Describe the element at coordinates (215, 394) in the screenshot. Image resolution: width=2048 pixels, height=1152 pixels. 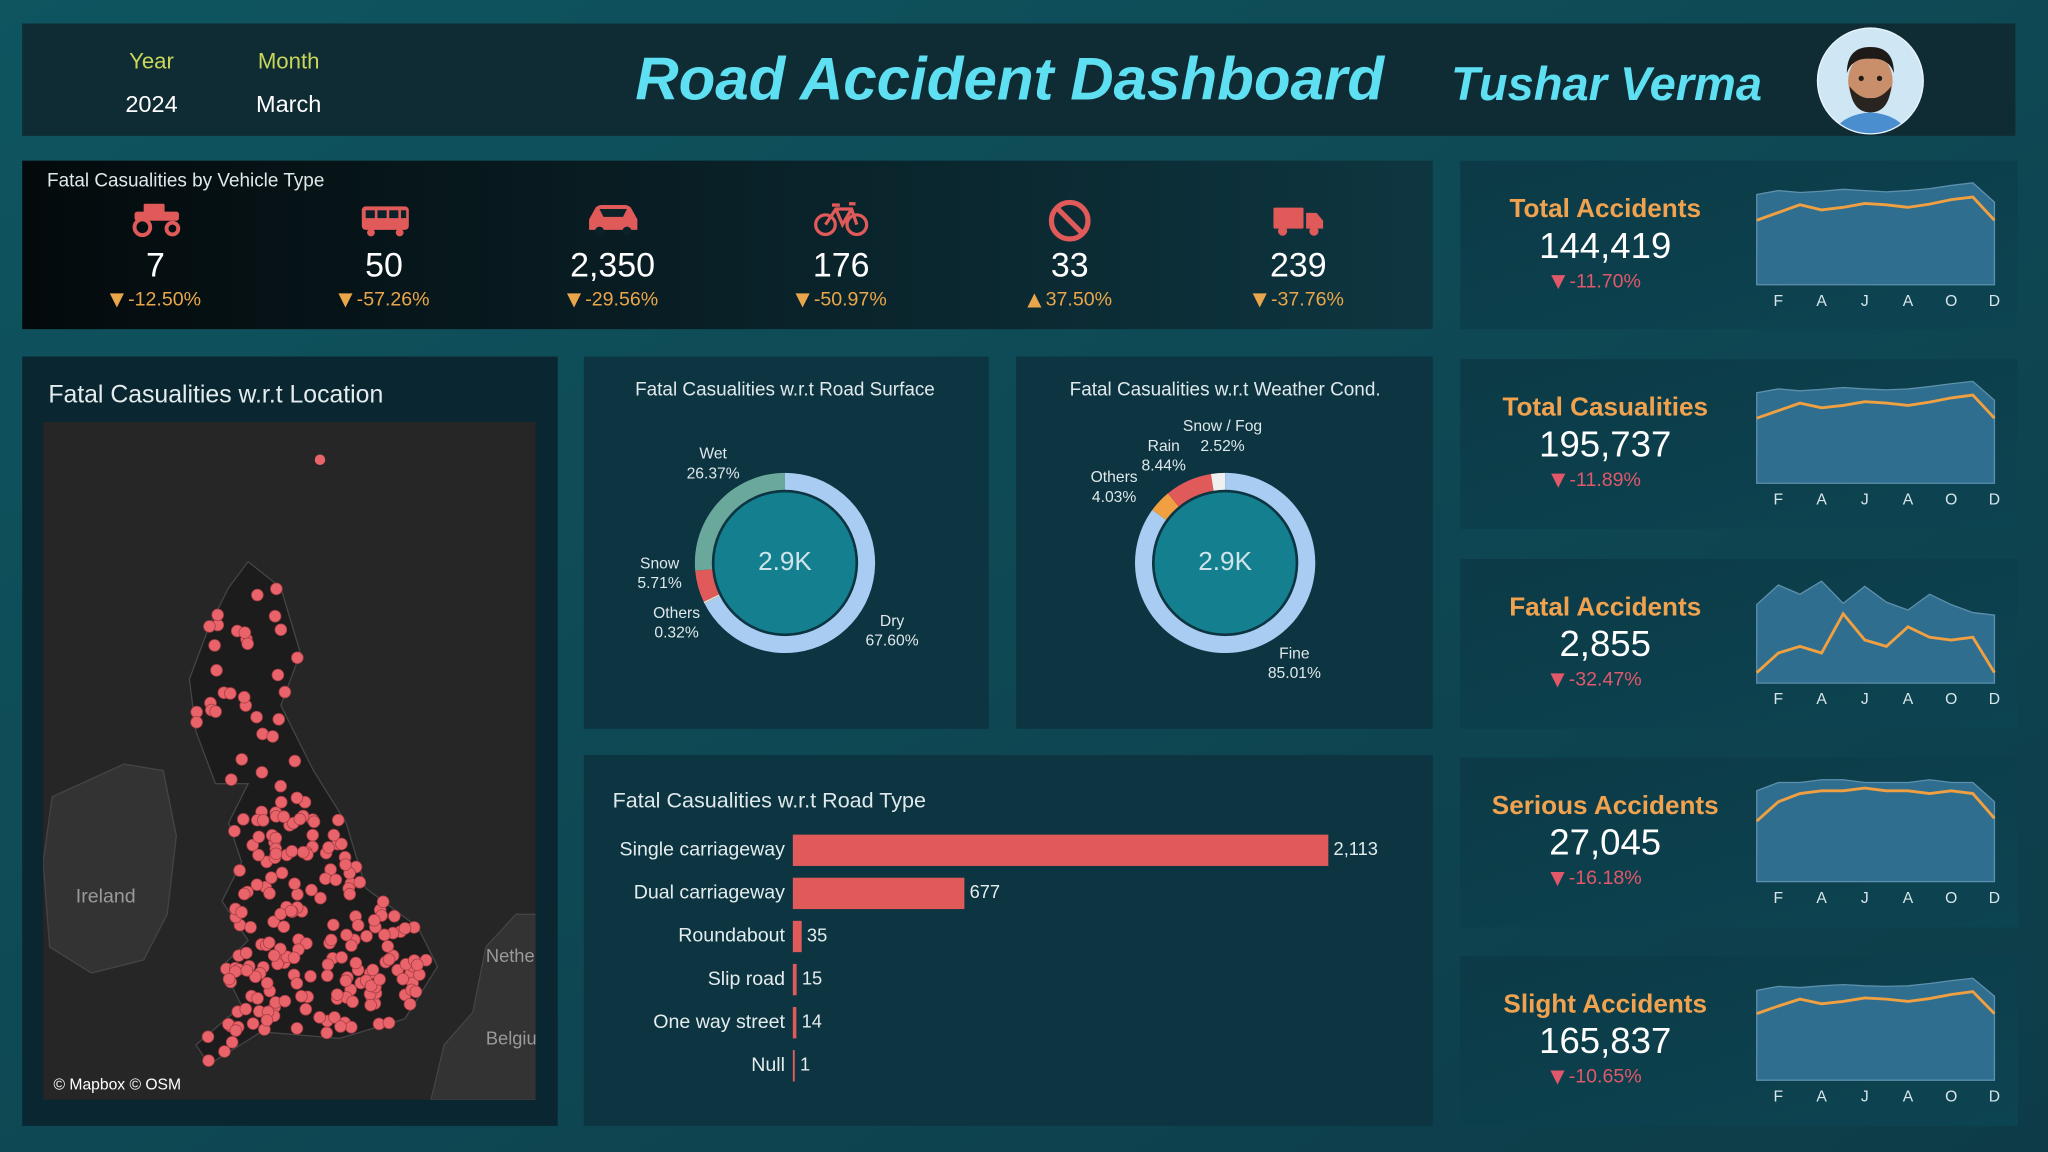
I see `panel-title: Fatal Casualities w.r.t Location` at that location.